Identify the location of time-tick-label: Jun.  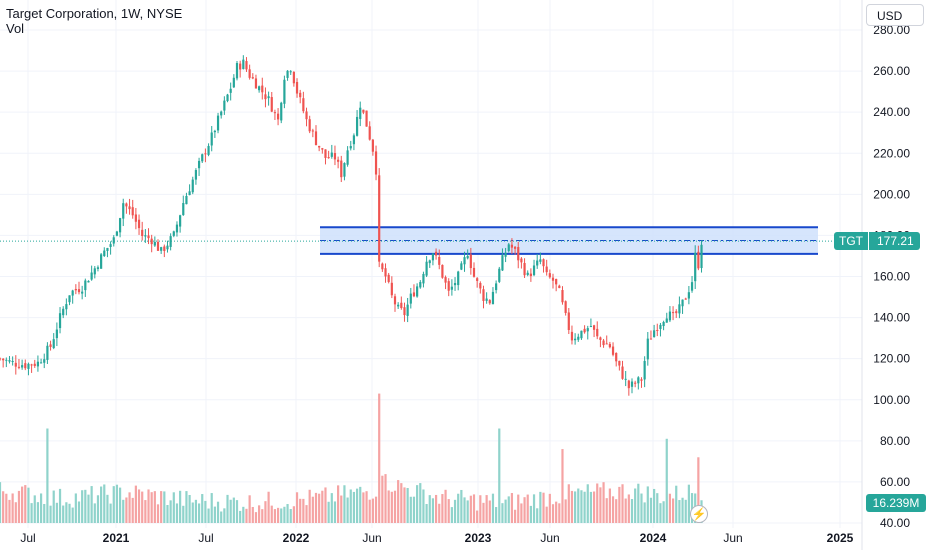
(371, 538).